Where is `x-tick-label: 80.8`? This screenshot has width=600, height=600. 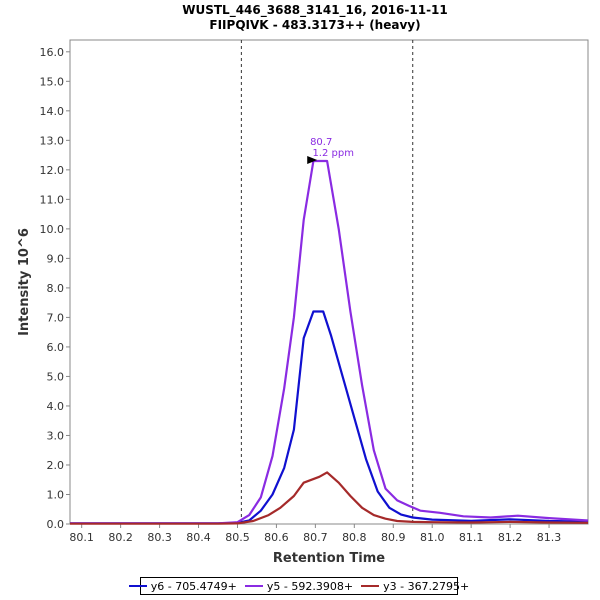
x-tick-label: 80.8 is located at coordinates (354, 537).